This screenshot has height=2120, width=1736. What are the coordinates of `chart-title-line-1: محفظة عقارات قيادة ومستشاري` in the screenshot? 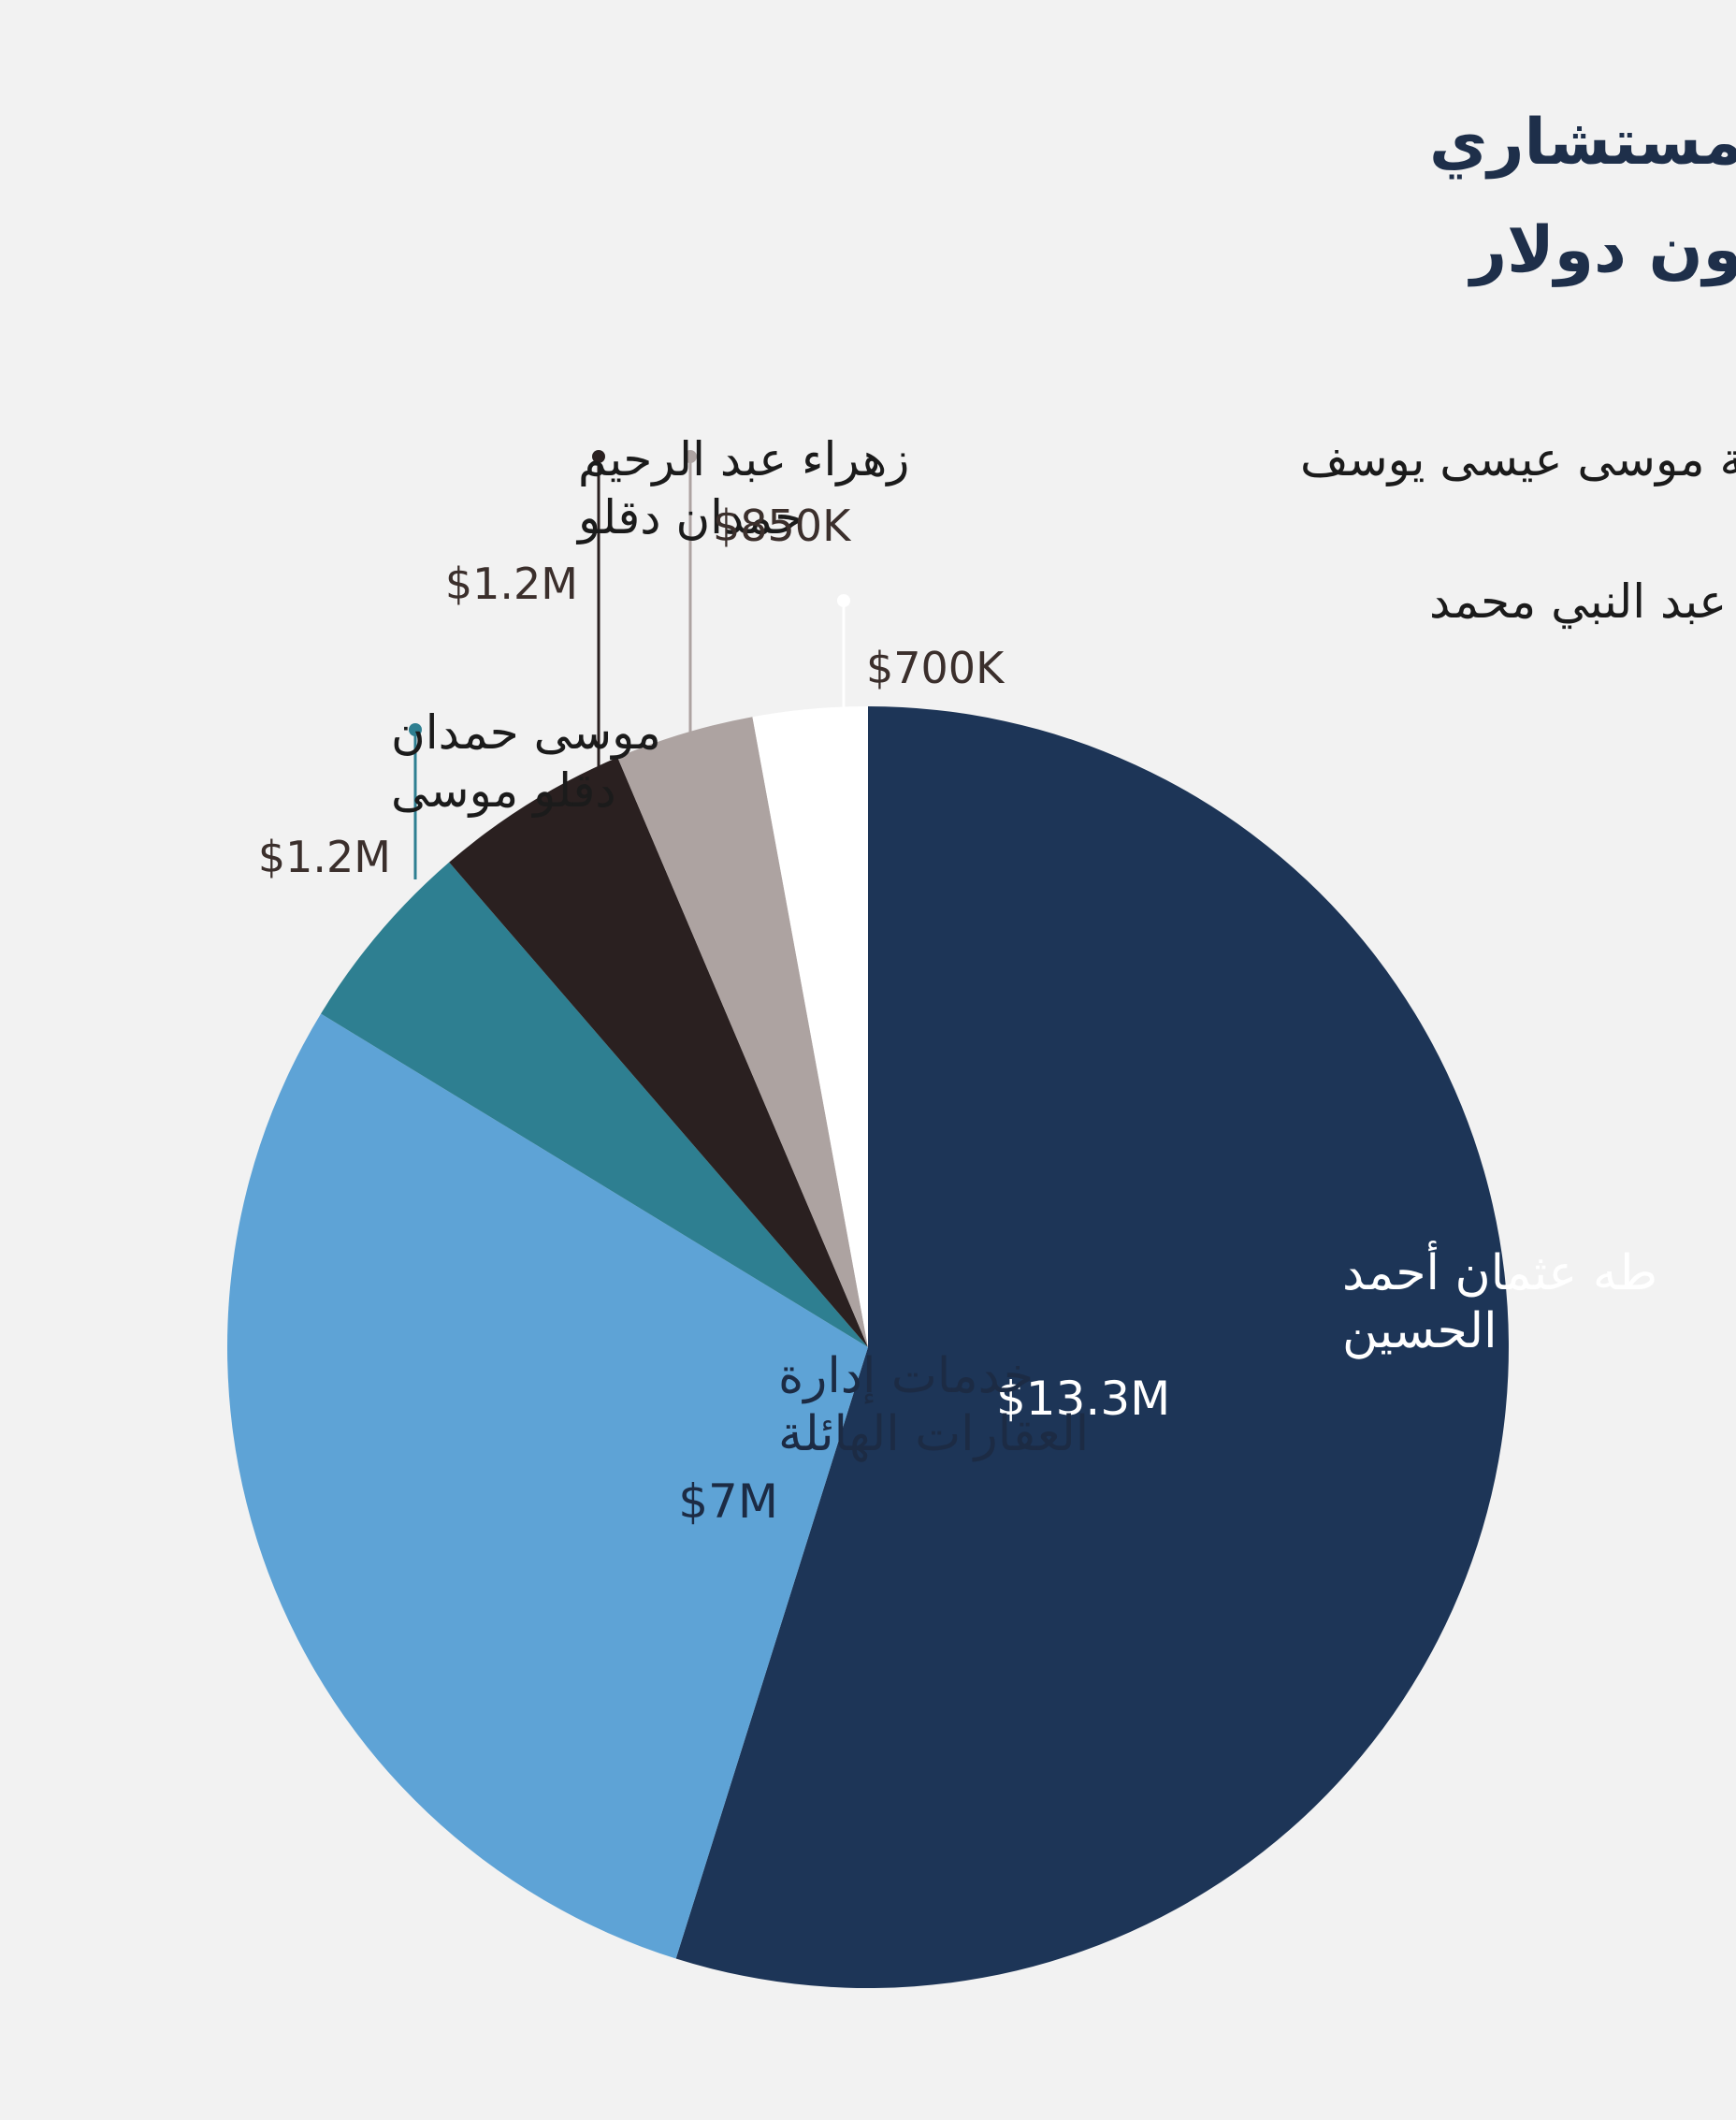 It's located at (1582, 143).